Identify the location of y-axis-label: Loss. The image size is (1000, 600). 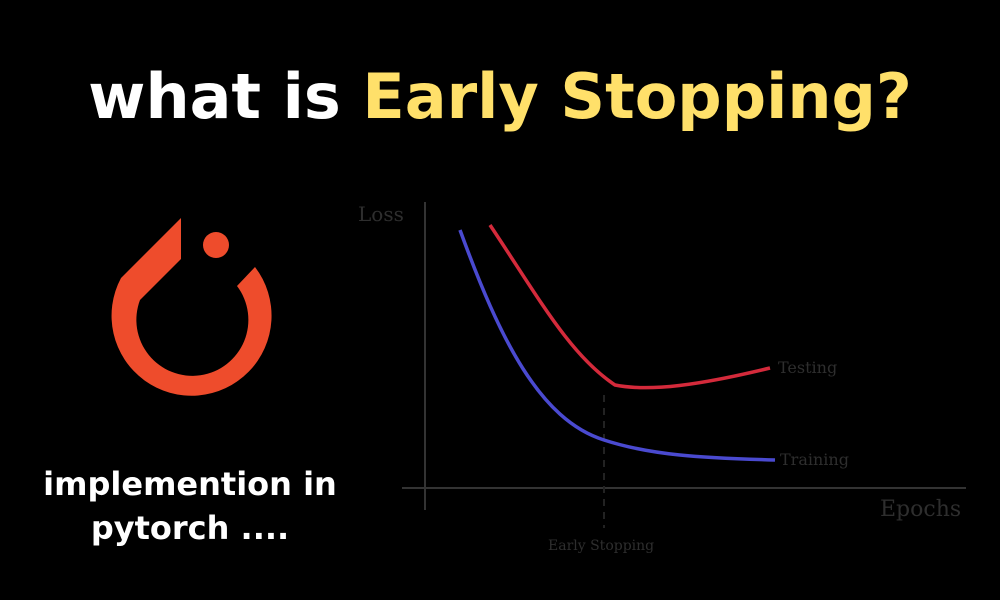
(381, 214).